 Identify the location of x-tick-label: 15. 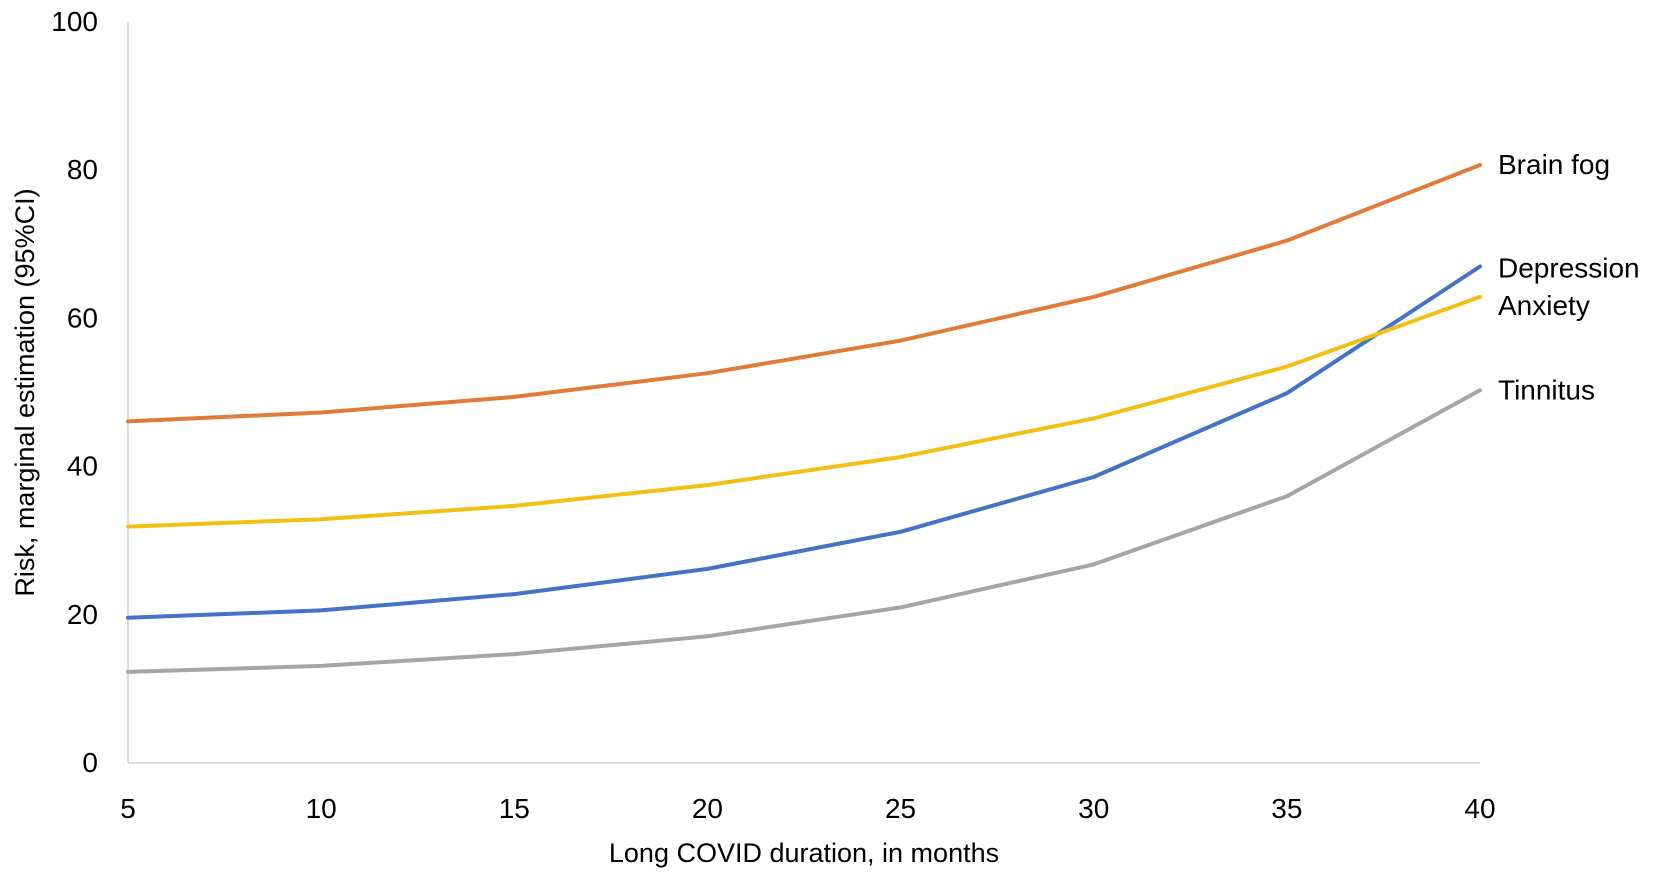
(514, 808).